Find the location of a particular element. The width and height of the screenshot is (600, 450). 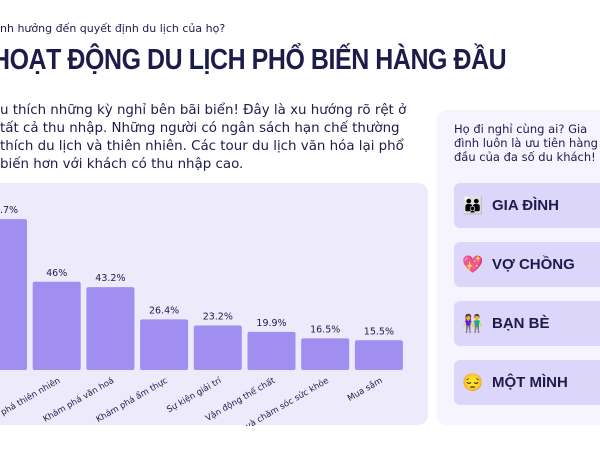

option-icon: 👫 is located at coordinates (473, 323).